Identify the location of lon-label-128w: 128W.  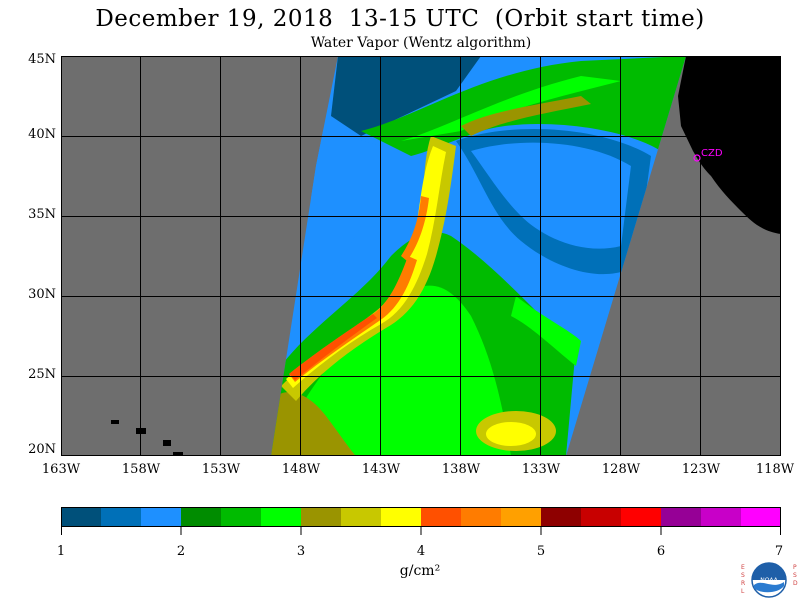
(621, 469).